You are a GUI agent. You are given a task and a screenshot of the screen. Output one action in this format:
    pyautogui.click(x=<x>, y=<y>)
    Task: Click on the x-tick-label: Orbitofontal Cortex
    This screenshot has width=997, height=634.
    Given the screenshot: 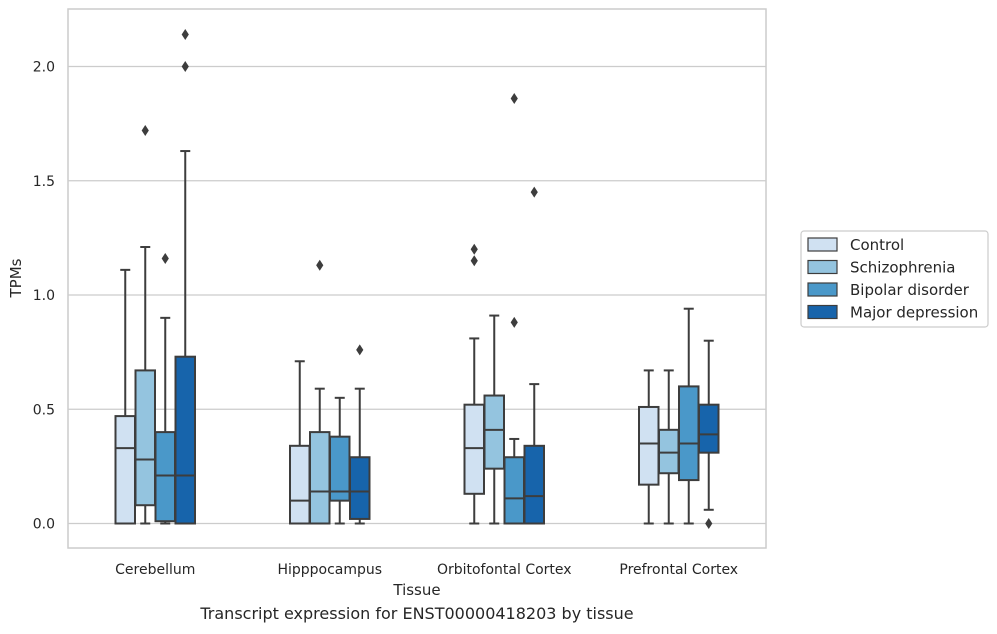 What is the action you would take?
    pyautogui.click(x=504, y=570)
    